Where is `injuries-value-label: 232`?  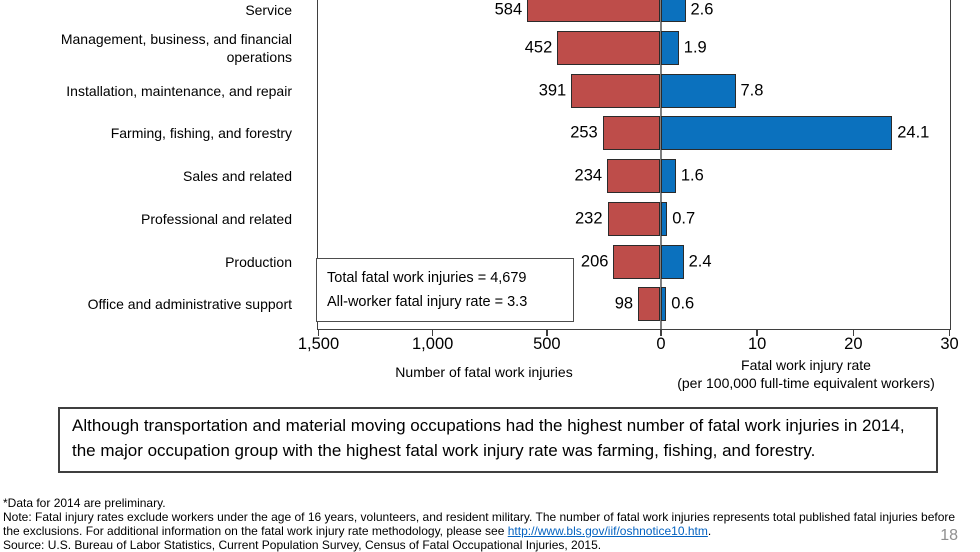 injuries-value-label: 232 is located at coordinates (588, 218).